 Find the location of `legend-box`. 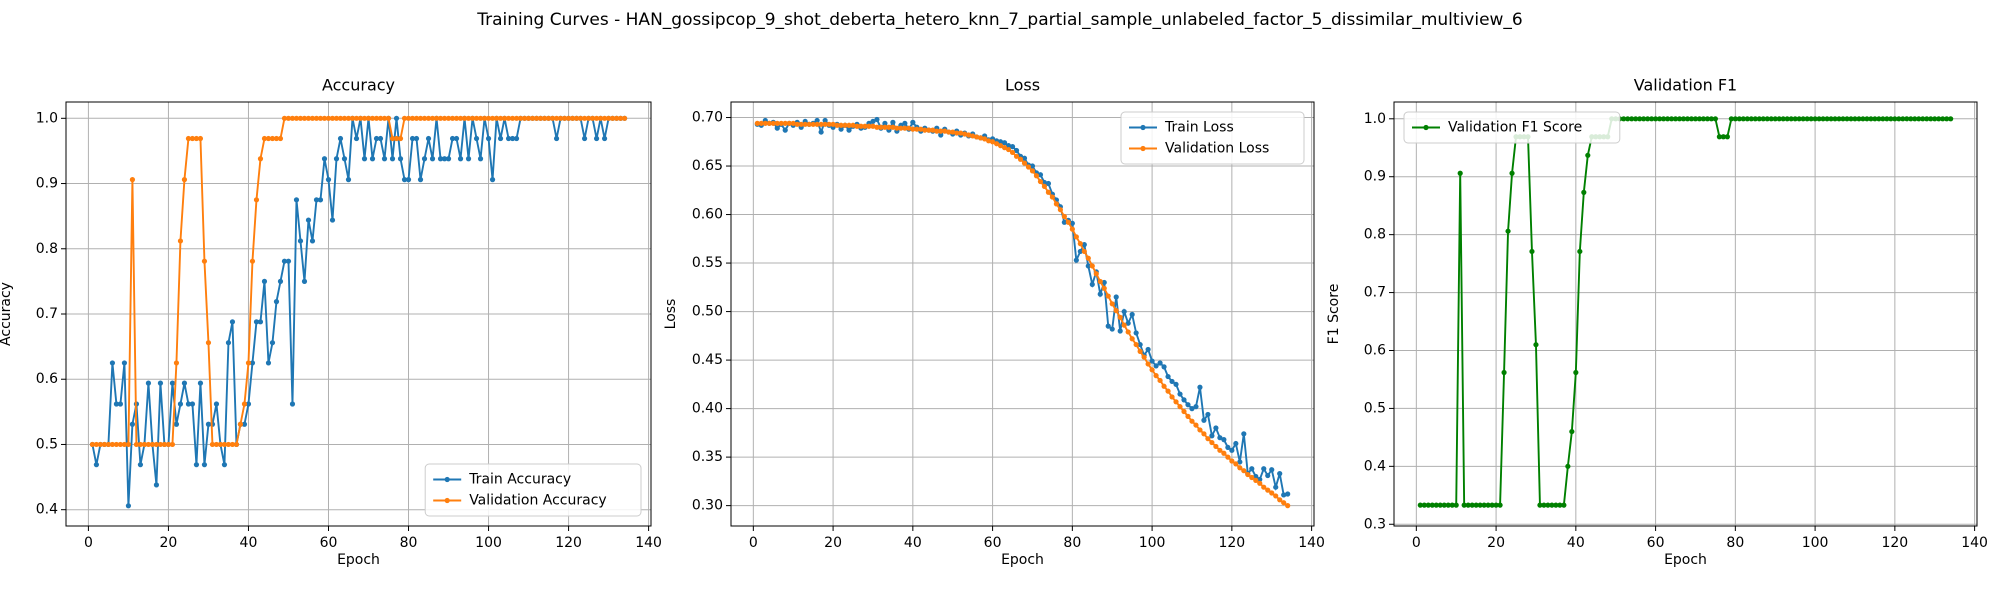

legend-box is located at coordinates (1212, 138).